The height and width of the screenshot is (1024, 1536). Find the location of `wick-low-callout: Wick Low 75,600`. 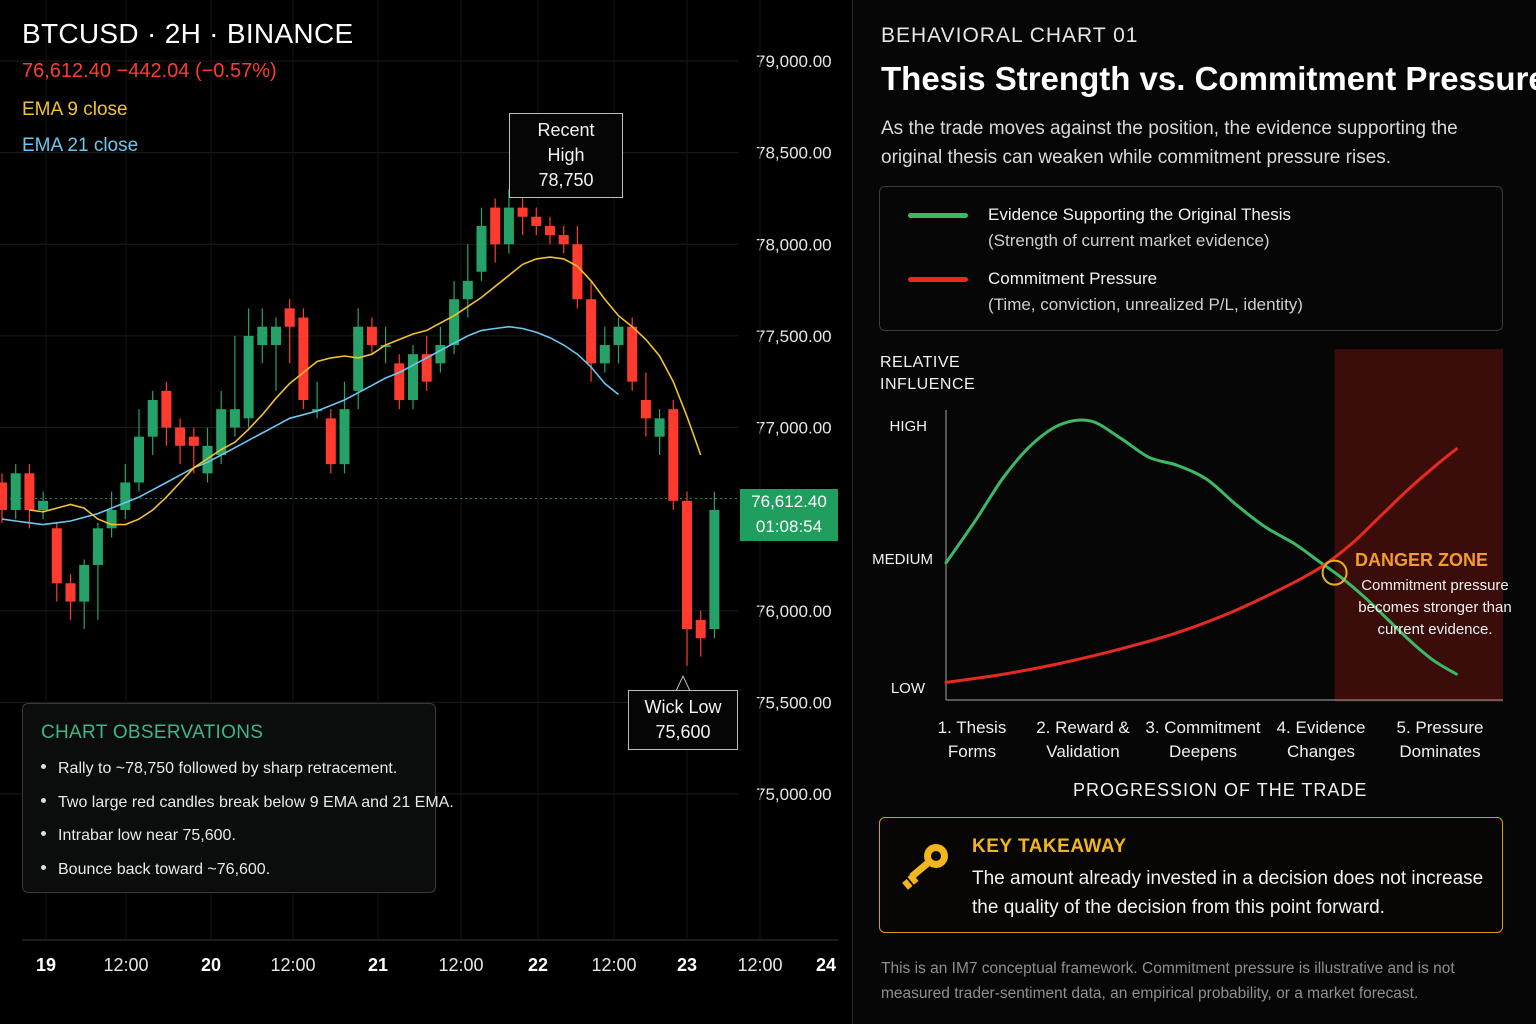

wick-low-callout: Wick Low 75,600 is located at coordinates (683, 720).